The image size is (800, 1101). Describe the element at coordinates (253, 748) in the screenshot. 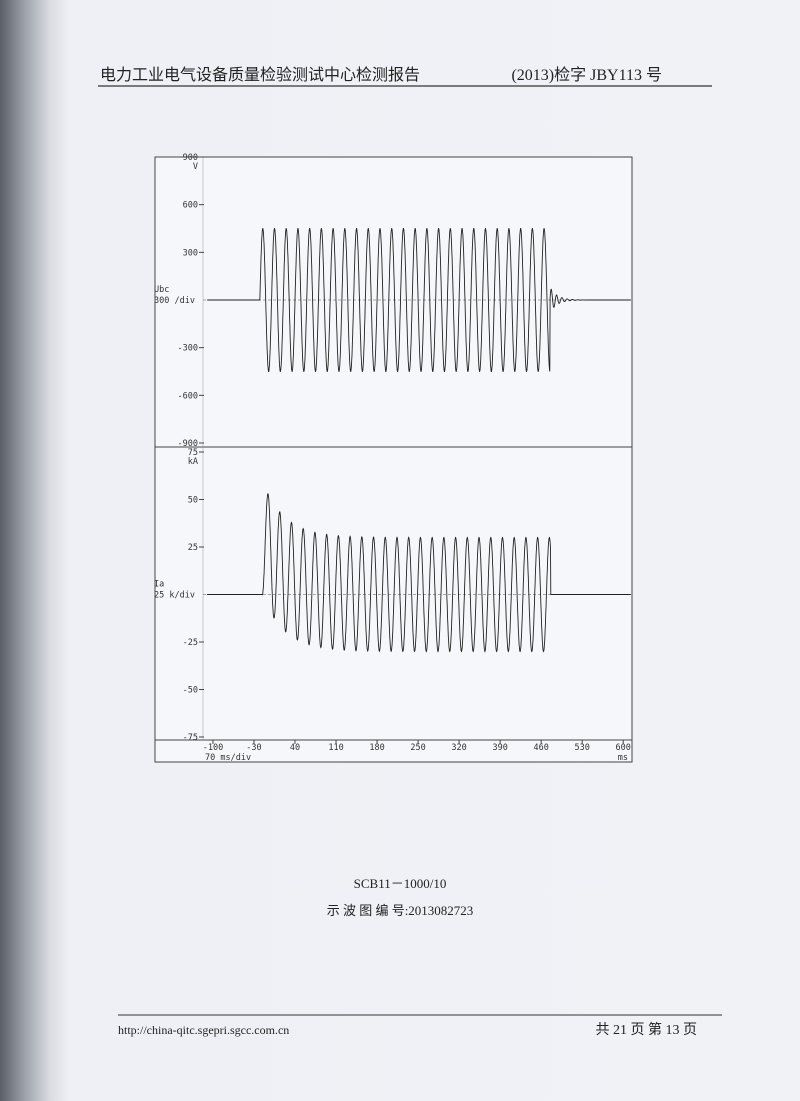

I see `x-tick-label: -30` at that location.